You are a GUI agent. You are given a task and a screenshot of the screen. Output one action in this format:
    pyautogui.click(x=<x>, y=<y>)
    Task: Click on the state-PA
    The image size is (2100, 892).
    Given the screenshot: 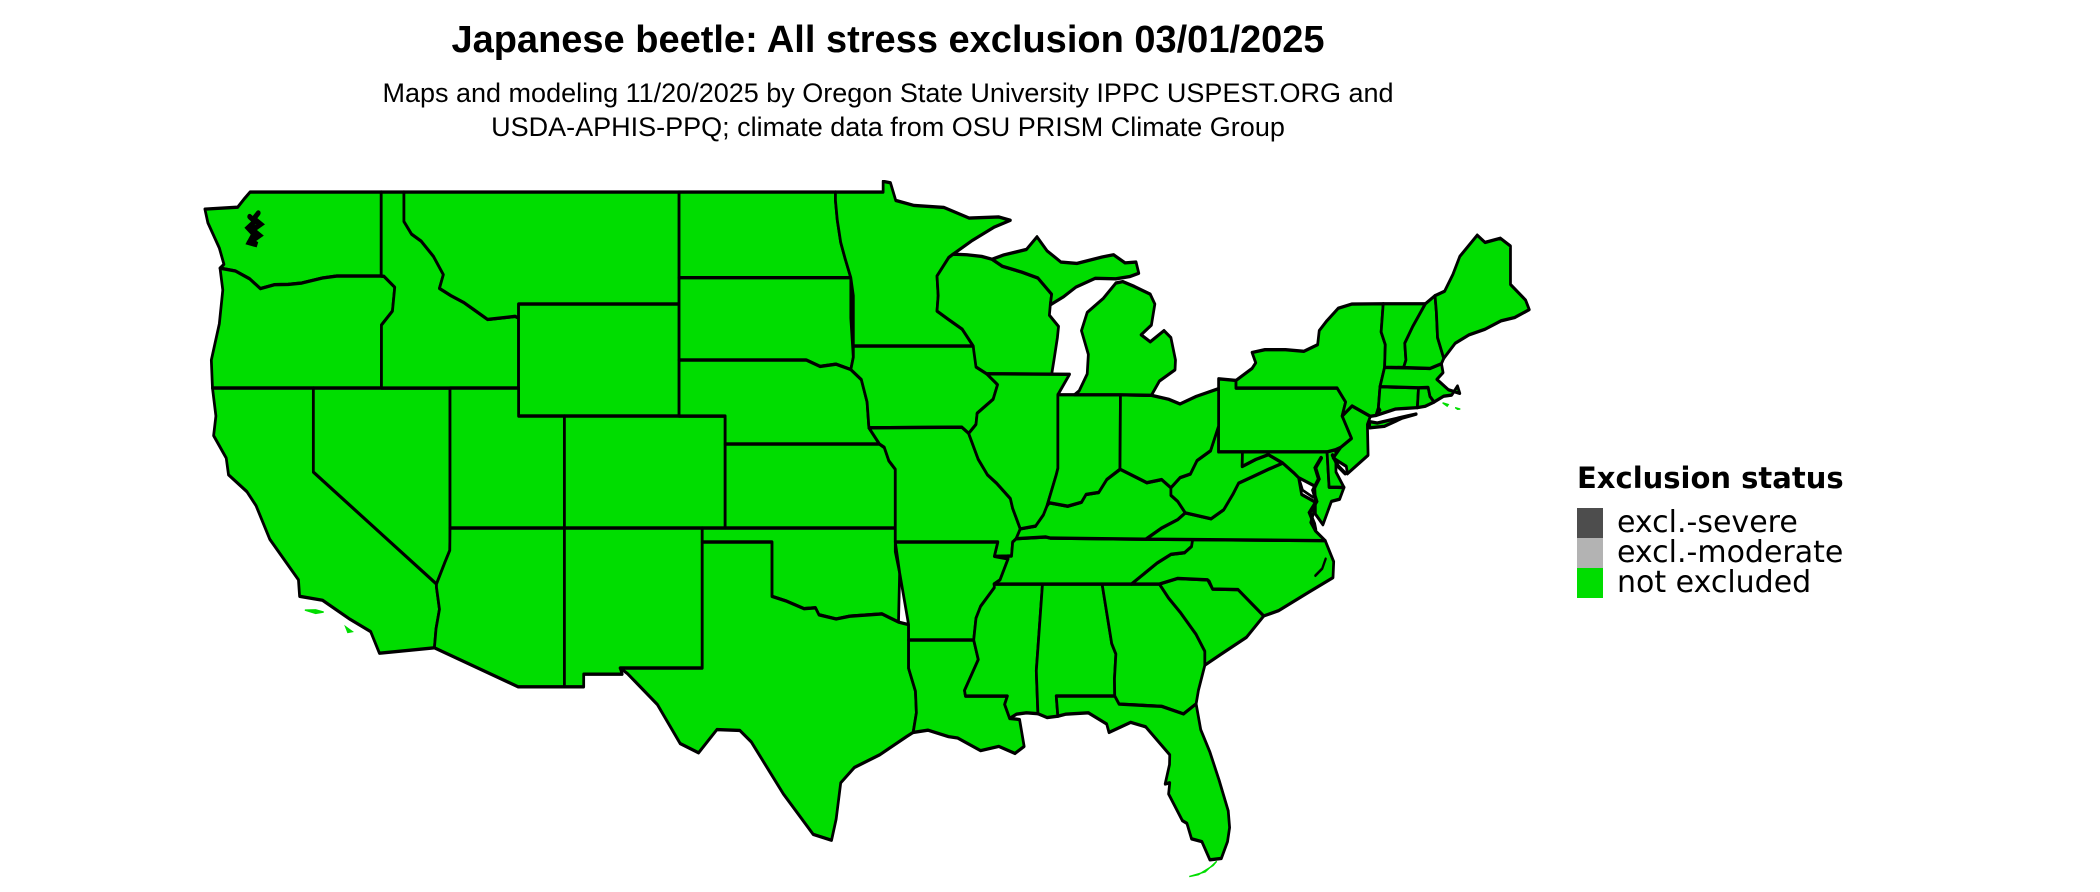 What is the action you would take?
    pyautogui.click(x=1285, y=415)
    